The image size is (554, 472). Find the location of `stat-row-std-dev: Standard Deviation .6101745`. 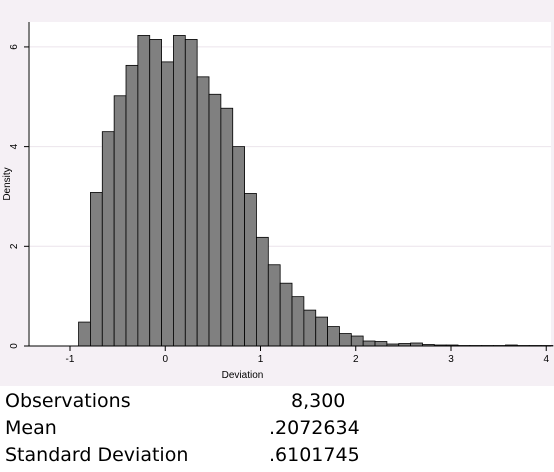

stat-row-std-dev: Standard Deviation .6101745 is located at coordinates (225, 455).